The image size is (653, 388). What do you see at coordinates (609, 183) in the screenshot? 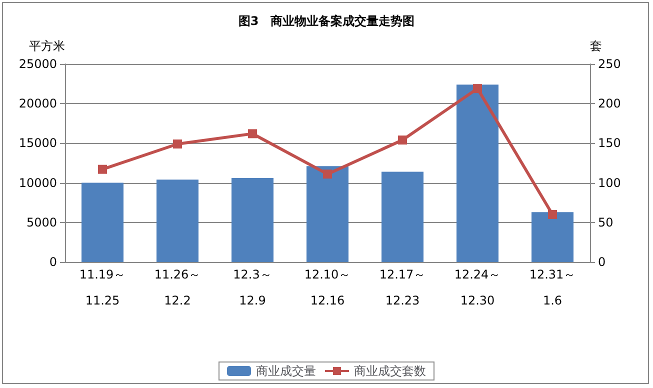
I see `y2-tick-label: 100` at bounding box center [609, 183].